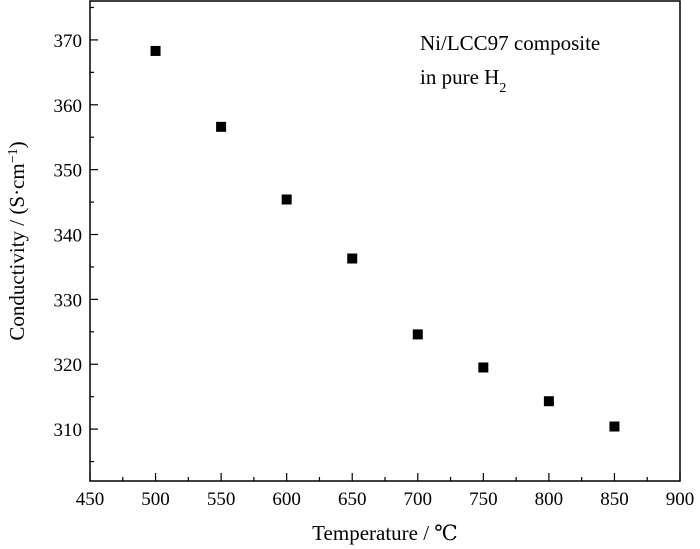 This screenshot has width=700, height=549. Describe the element at coordinates (385, 533) in the screenshot. I see `x-axis-title: Temperature / ℃` at that location.